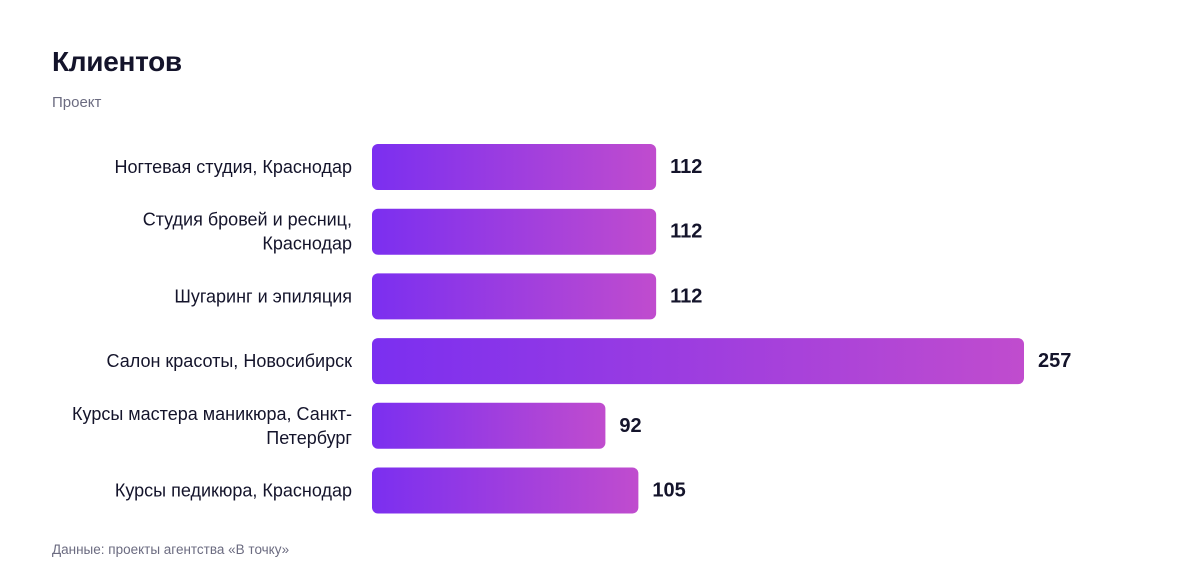  Describe the element at coordinates (668, 491) in the screenshot. I see `bar-value-label: 105` at that location.